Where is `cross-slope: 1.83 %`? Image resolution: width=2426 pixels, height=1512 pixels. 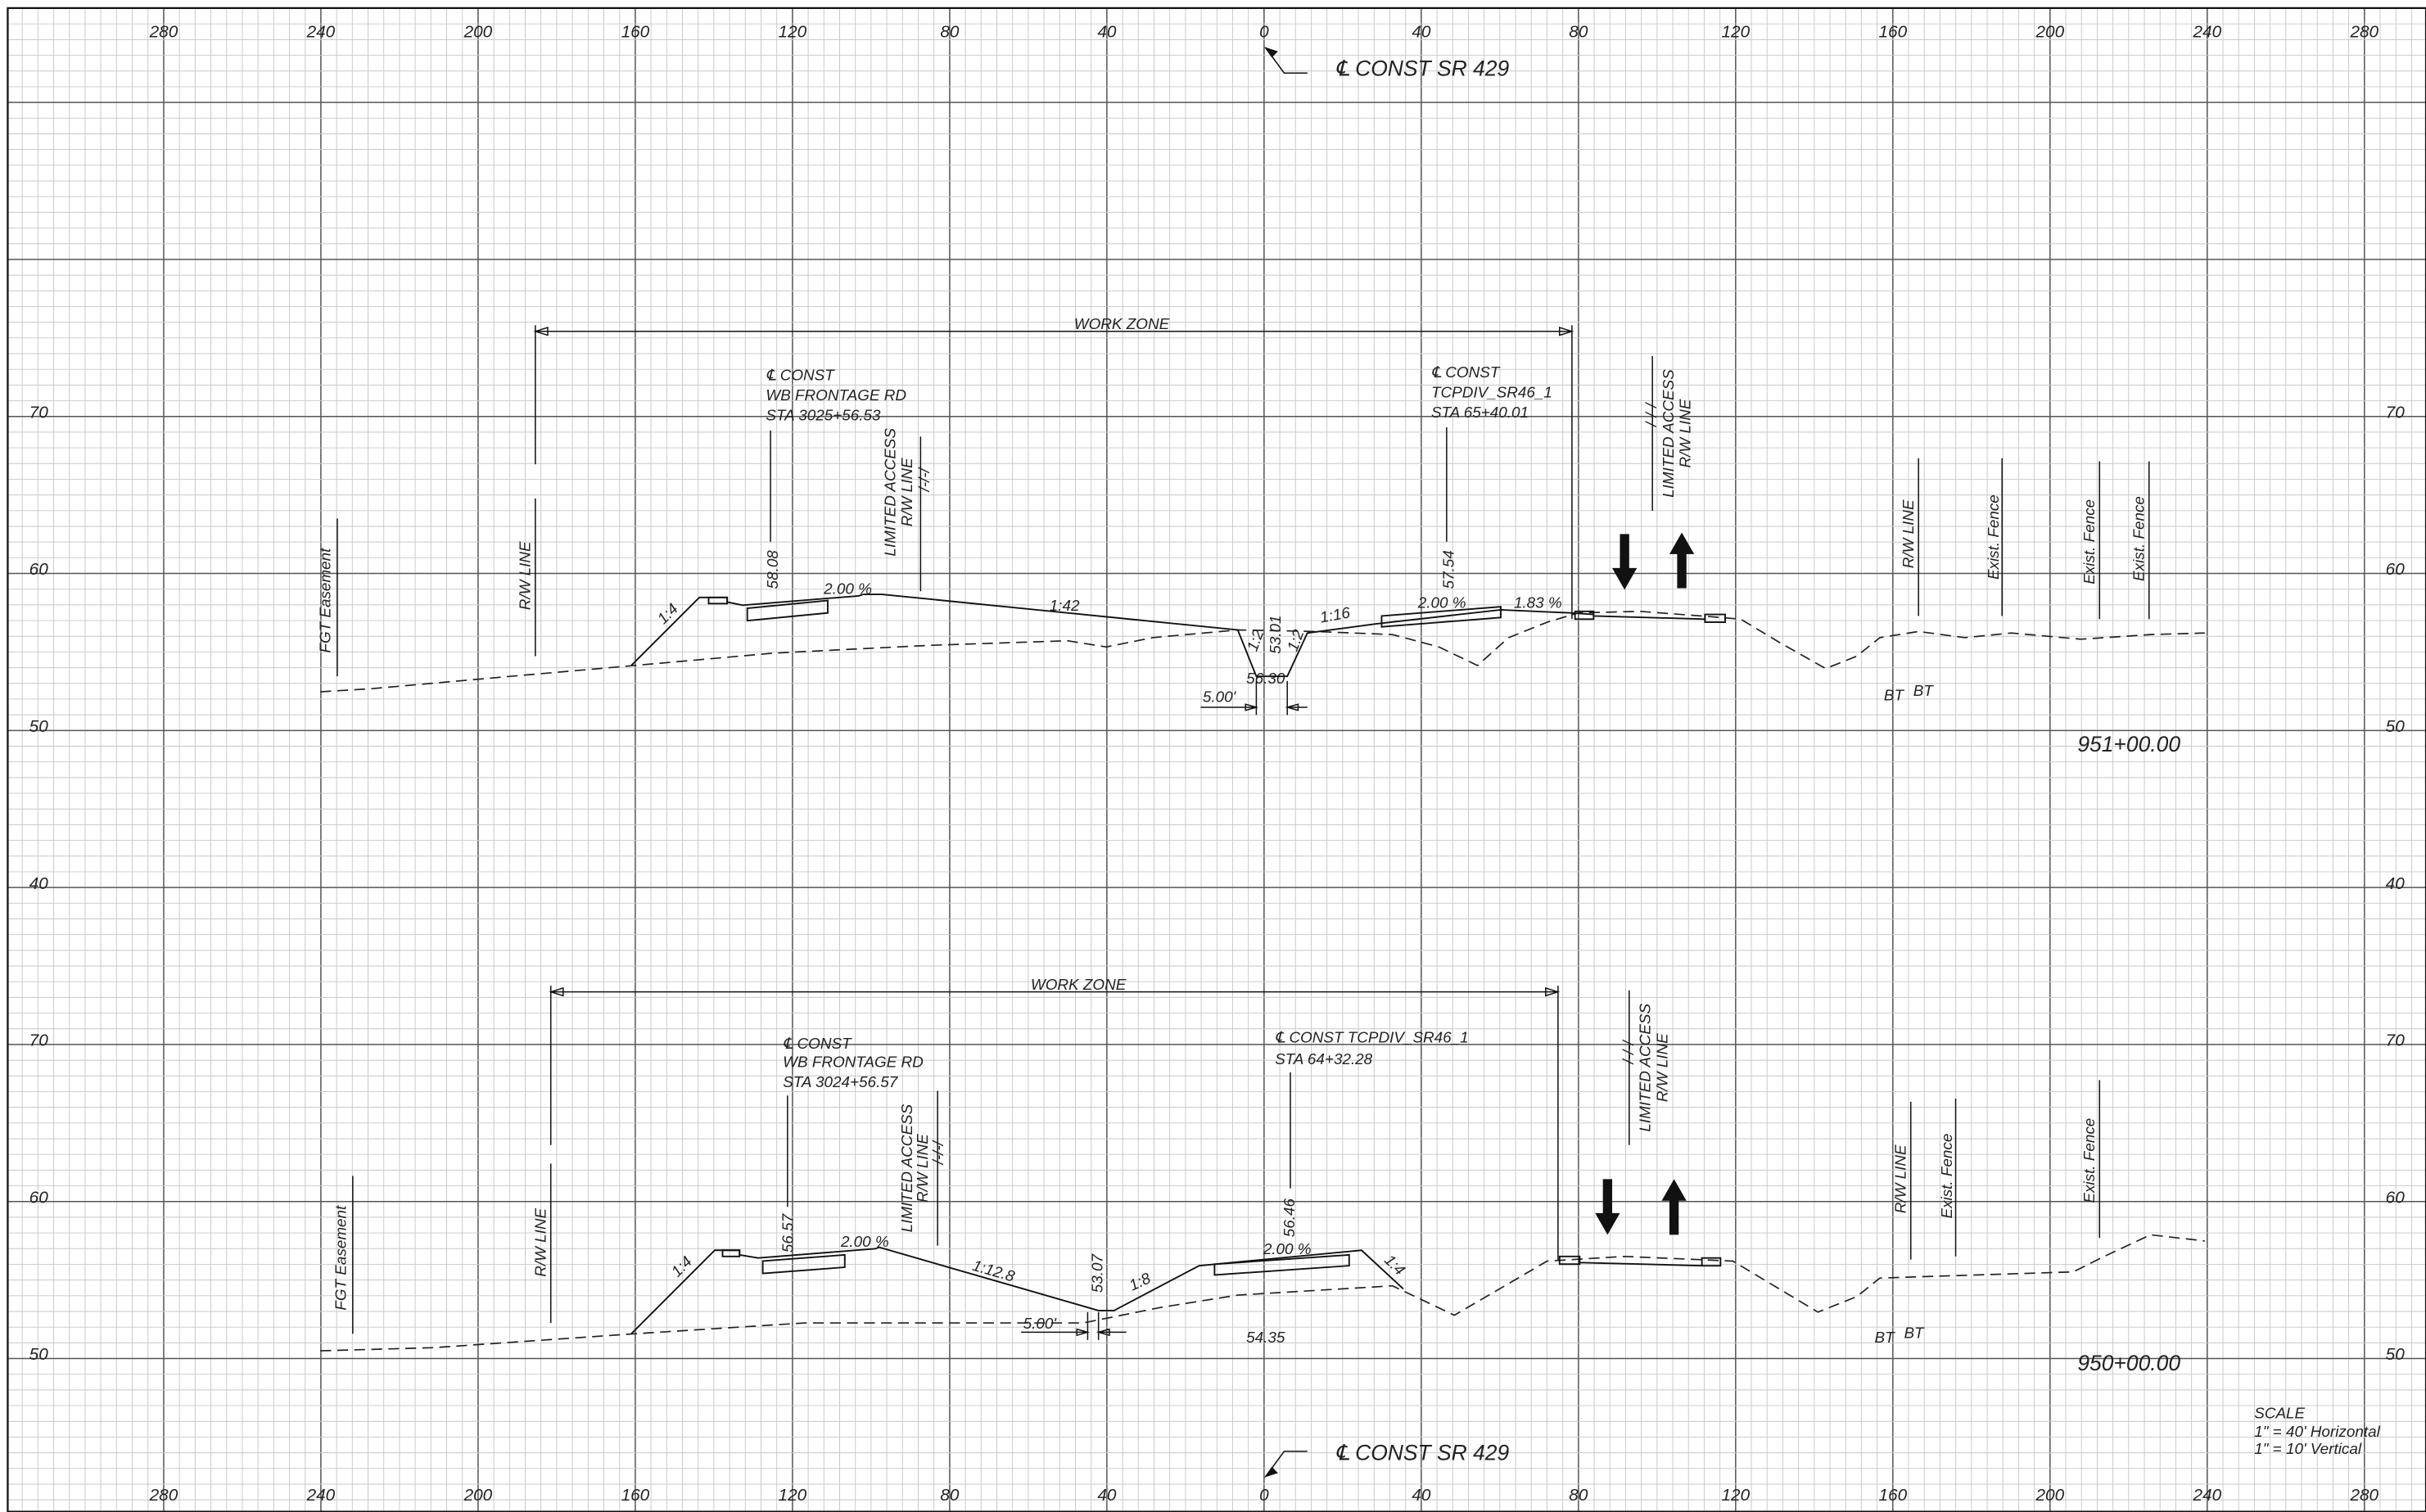
cross-slope: 1.83 % is located at coordinates (1538, 603).